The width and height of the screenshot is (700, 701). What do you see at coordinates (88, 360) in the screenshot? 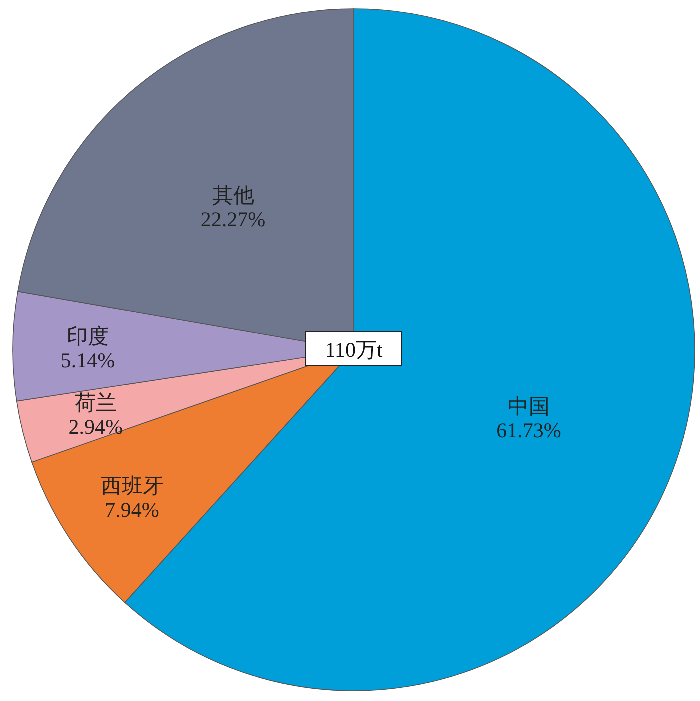
I see `data-label: 5.14%` at bounding box center [88, 360].